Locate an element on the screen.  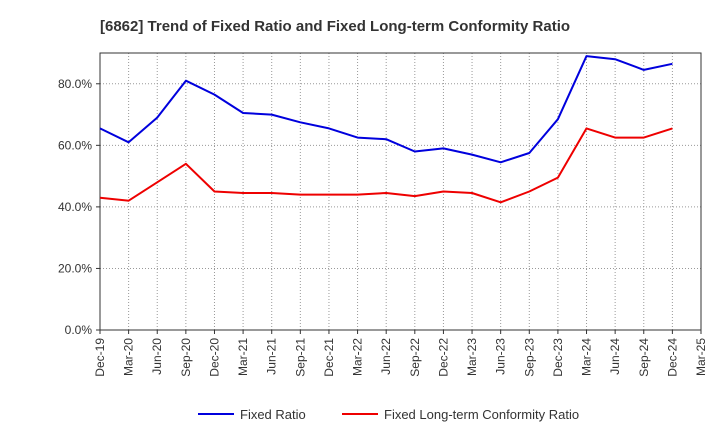
y-tick-label: 20.0% is located at coordinates (75, 268).